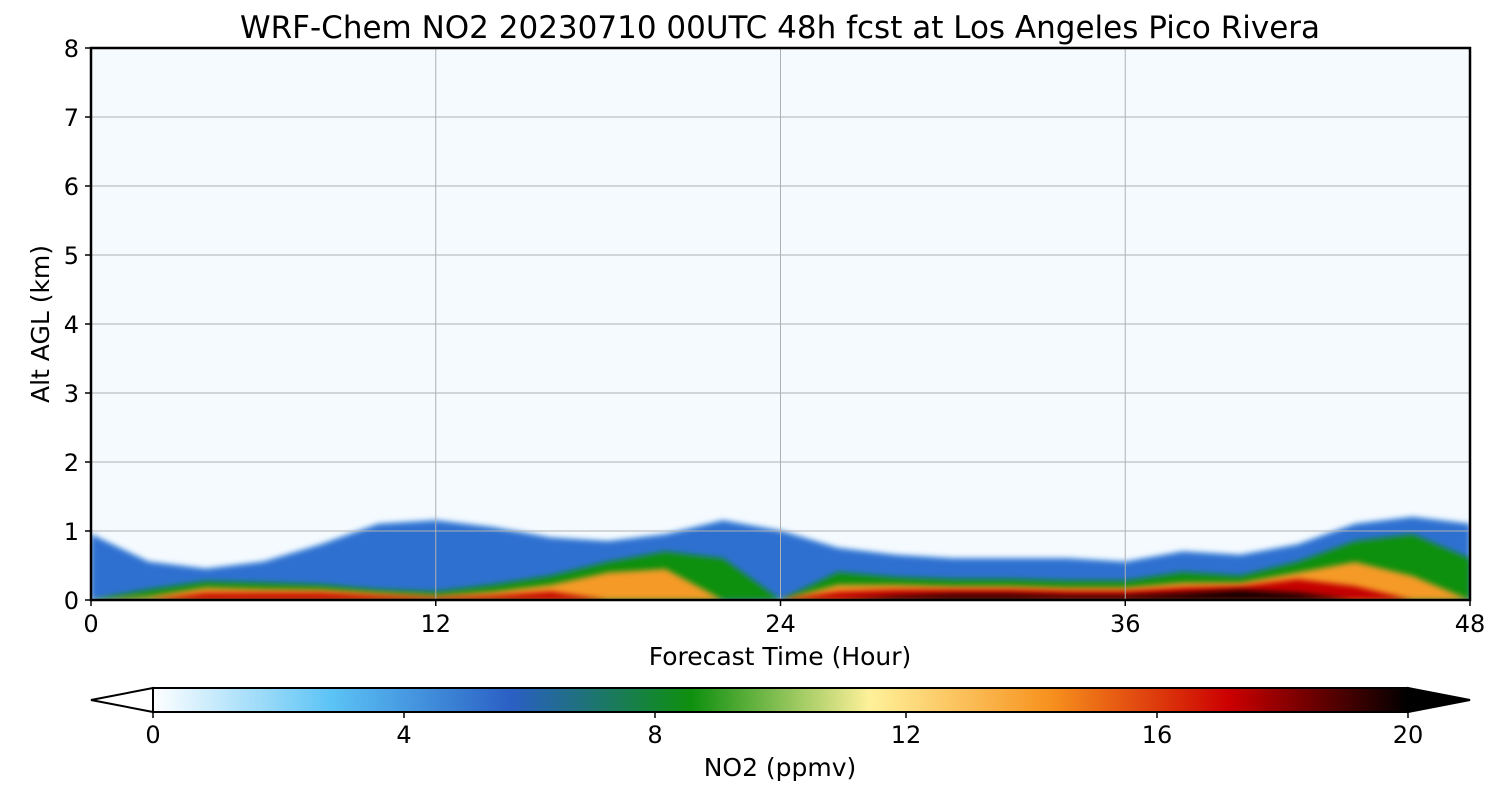  What do you see at coordinates (784, 730) in the screenshot?
I see `colorbar-ticks: 0 4 8 12 16 20` at bounding box center [784, 730].